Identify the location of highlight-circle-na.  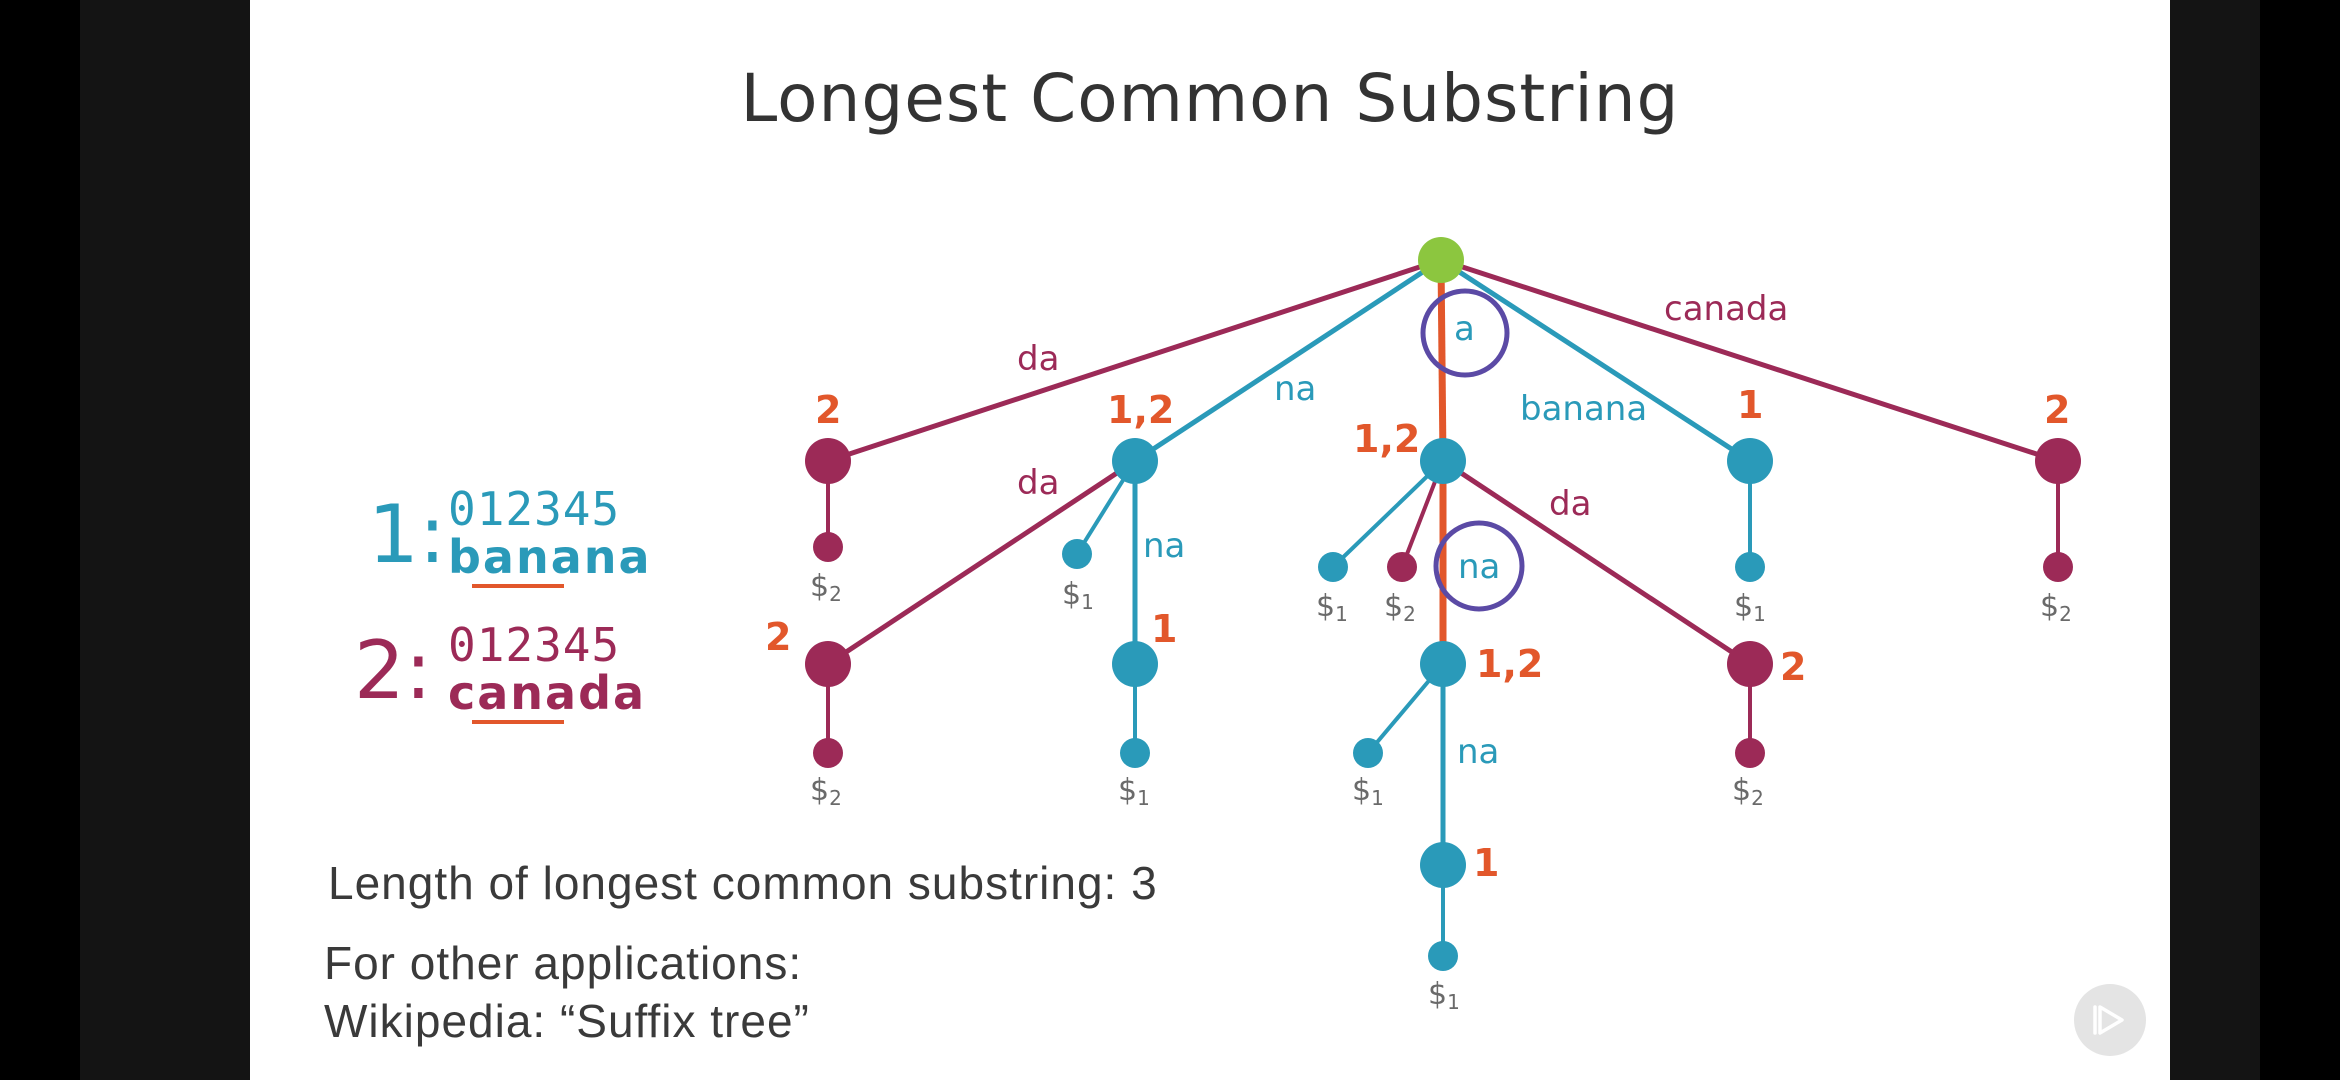
(1479, 566).